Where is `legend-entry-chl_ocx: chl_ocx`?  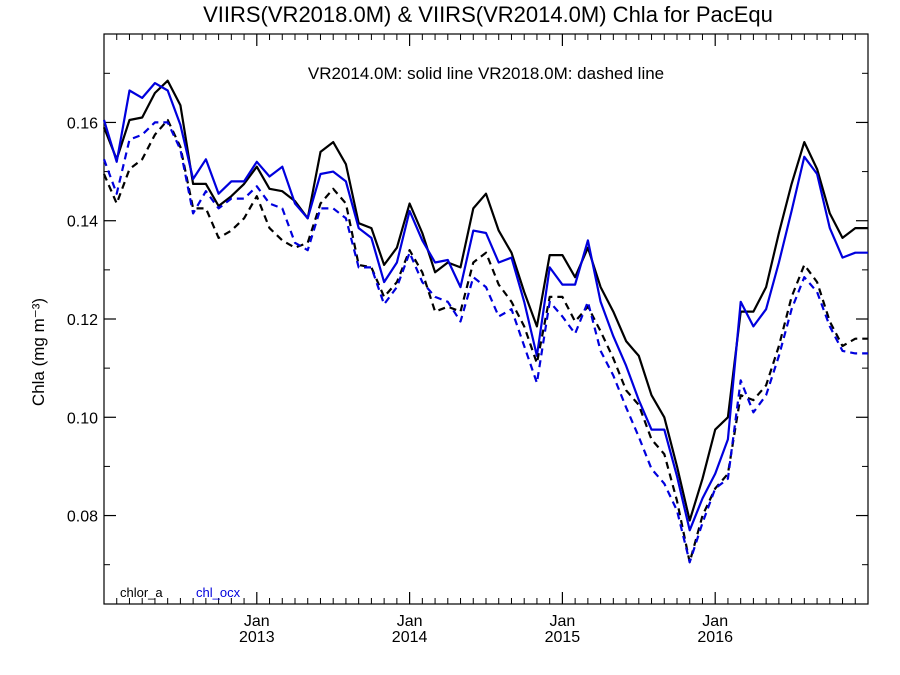 legend-entry-chl_ocx: chl_ocx is located at coordinates (218, 592).